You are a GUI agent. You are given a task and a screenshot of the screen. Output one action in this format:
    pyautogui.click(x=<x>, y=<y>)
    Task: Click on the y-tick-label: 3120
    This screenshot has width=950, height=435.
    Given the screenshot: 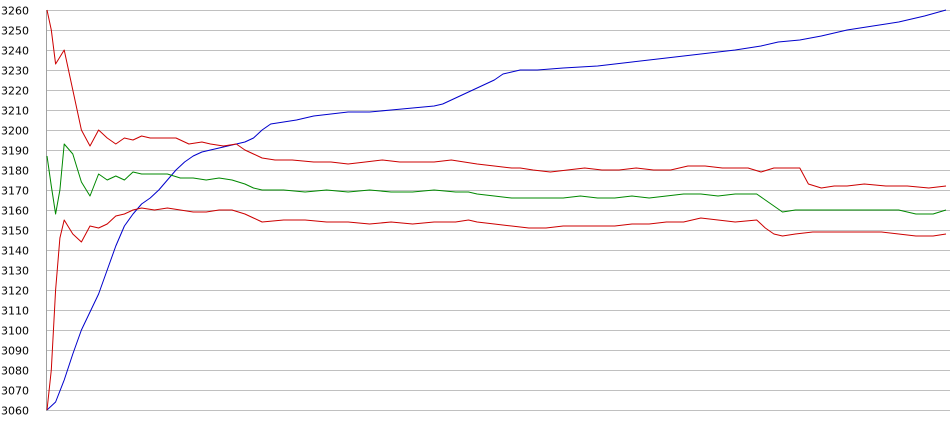 What is the action you would take?
    pyautogui.click(x=15, y=291)
    